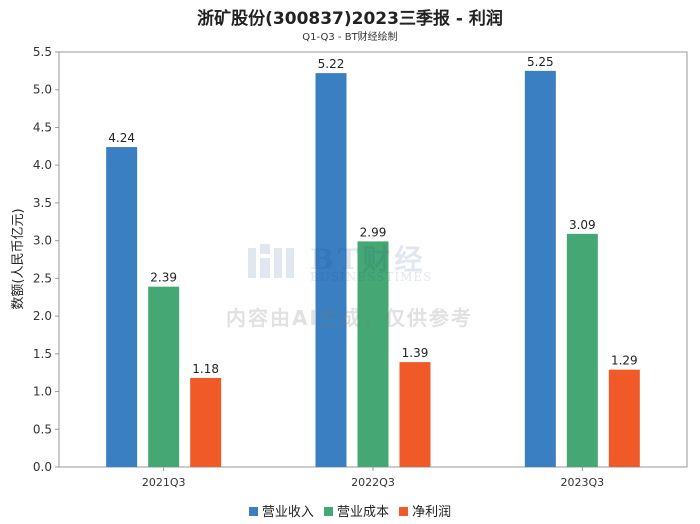 The height and width of the screenshot is (524, 700). What do you see at coordinates (583, 482) in the screenshot?
I see `x-tick-label: 2023Q3` at bounding box center [583, 482].